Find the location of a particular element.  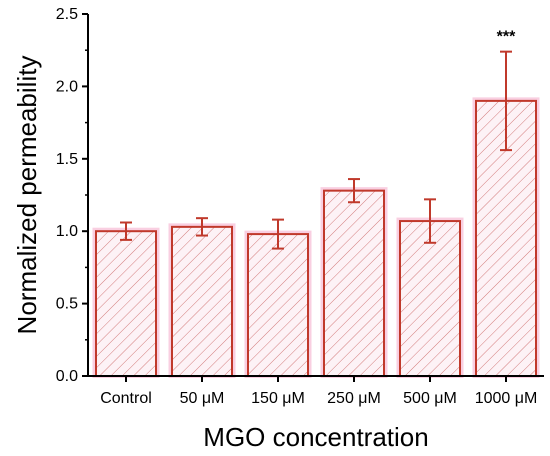

x-tick-label-2: 150 μM is located at coordinates (278, 398).